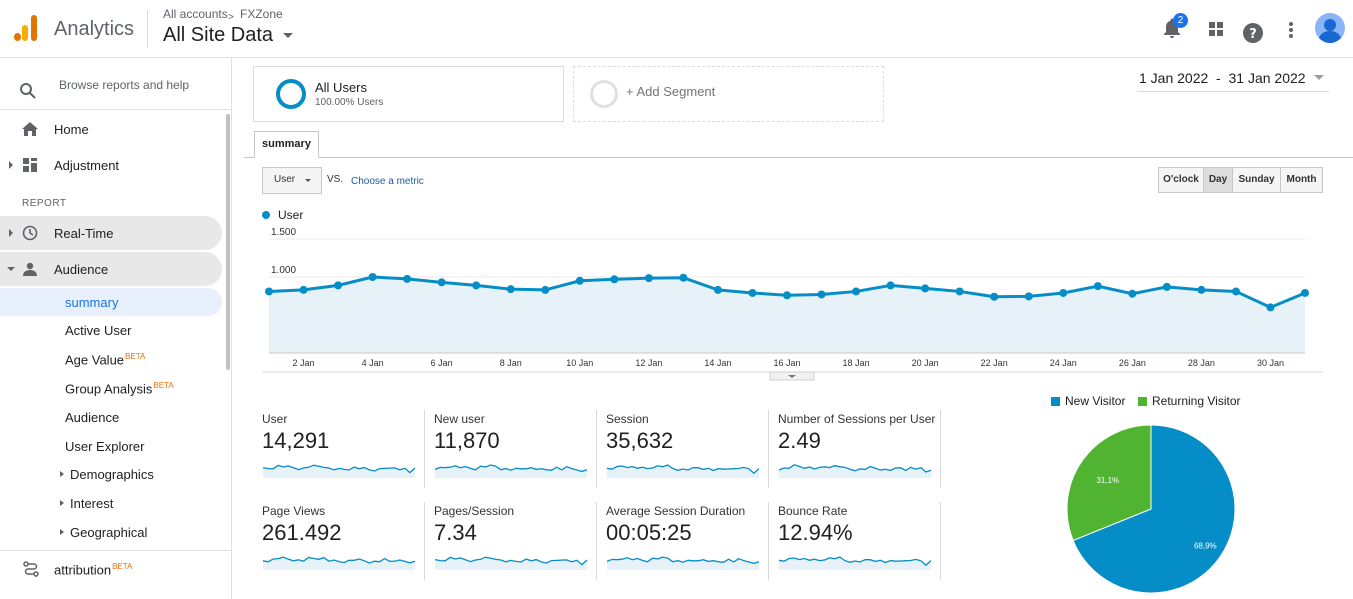 This screenshot has height=599, width=1353. What do you see at coordinates (858, 451) in the screenshot?
I see `metric-card: Number of Sessions per User 2.49` at bounding box center [858, 451].